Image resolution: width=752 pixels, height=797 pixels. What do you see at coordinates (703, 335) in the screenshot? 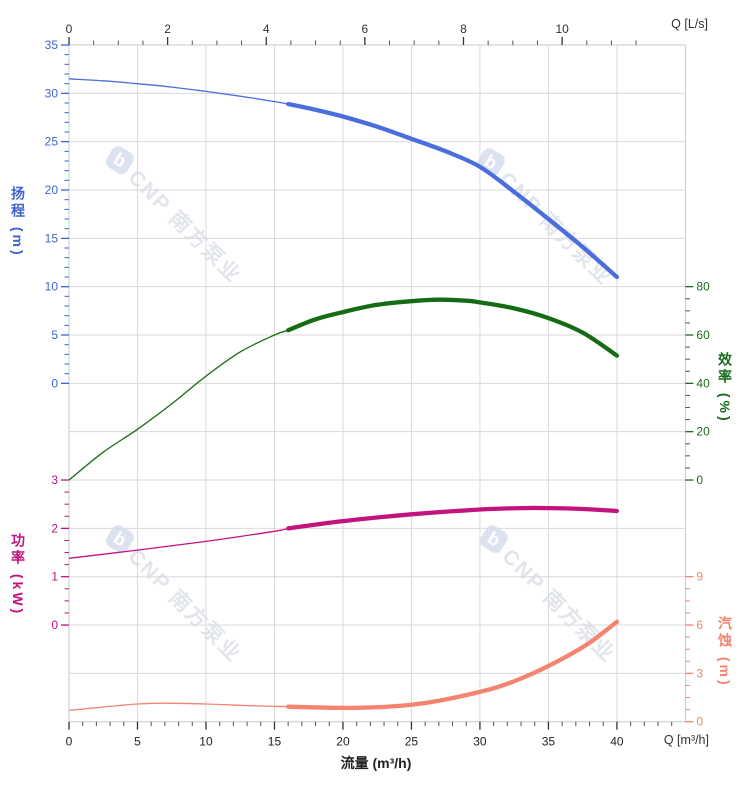
I see `svg-text: 60` at bounding box center [703, 335].